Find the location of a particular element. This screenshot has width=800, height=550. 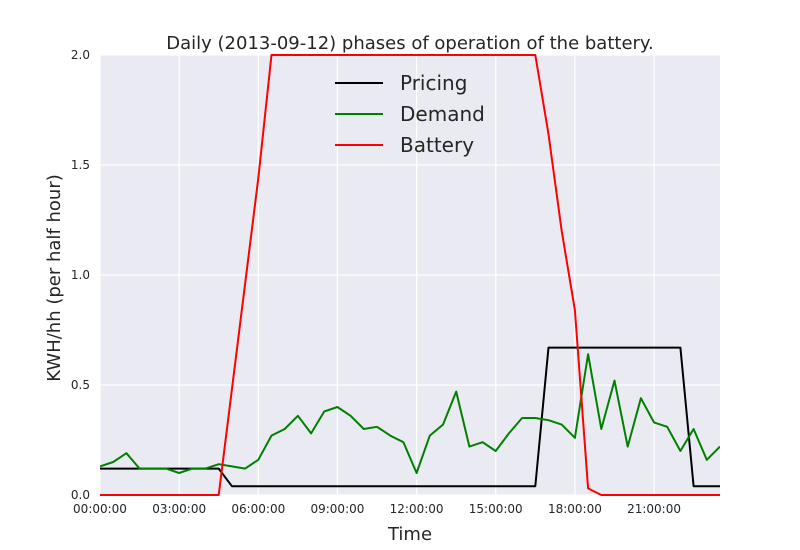

legend-label-battery: Battery is located at coordinates (437, 145).